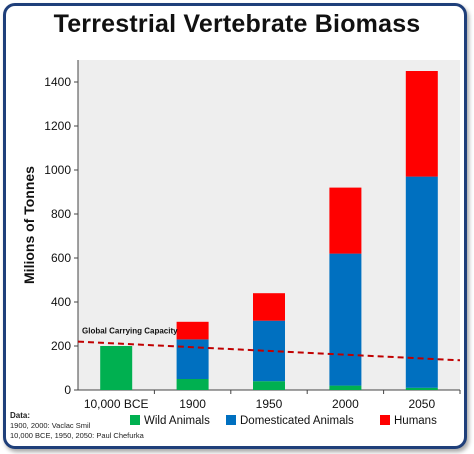 Image resolution: width=474 pixels, height=454 pixels. What do you see at coordinates (269, 351) in the screenshot?
I see `carrying-capacity-line` at bounding box center [269, 351].